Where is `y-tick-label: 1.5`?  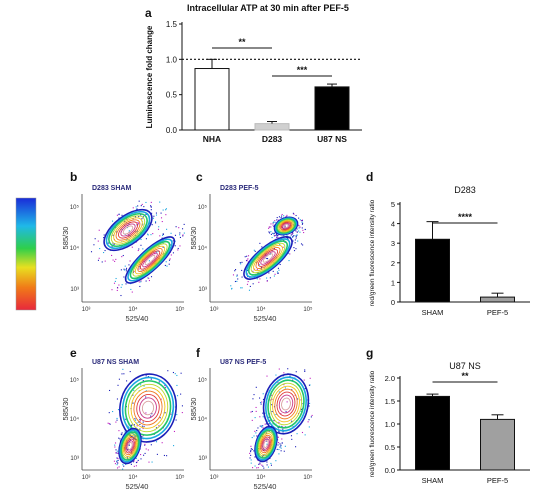
y-tick-label: 1.5 is located at coordinates (390, 401).